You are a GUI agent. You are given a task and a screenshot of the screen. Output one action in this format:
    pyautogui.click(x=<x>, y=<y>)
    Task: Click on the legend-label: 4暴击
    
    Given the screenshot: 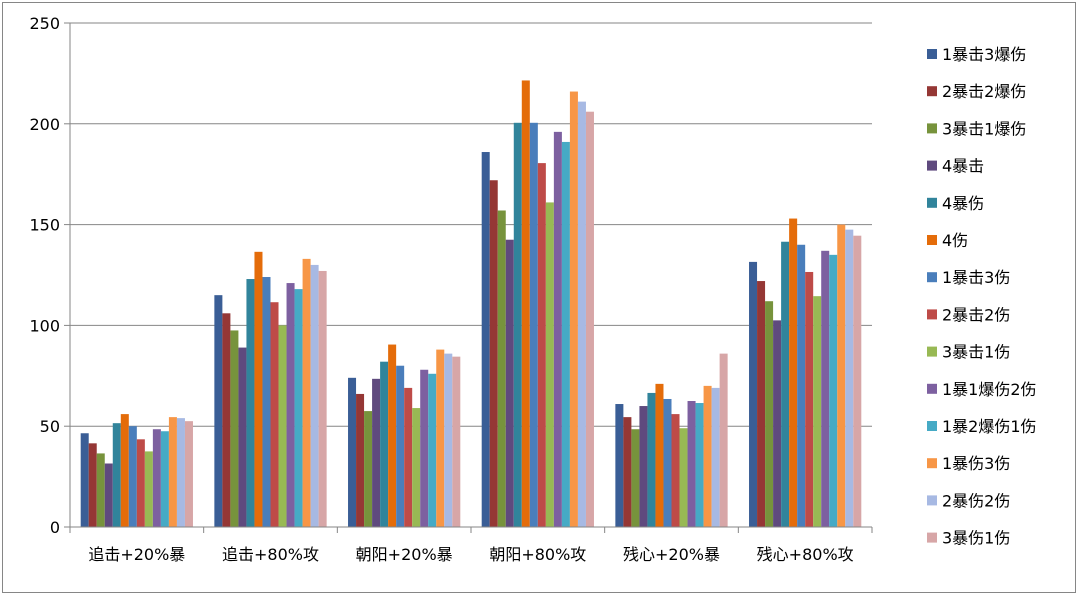 What is the action you would take?
    pyautogui.click(x=963, y=166)
    